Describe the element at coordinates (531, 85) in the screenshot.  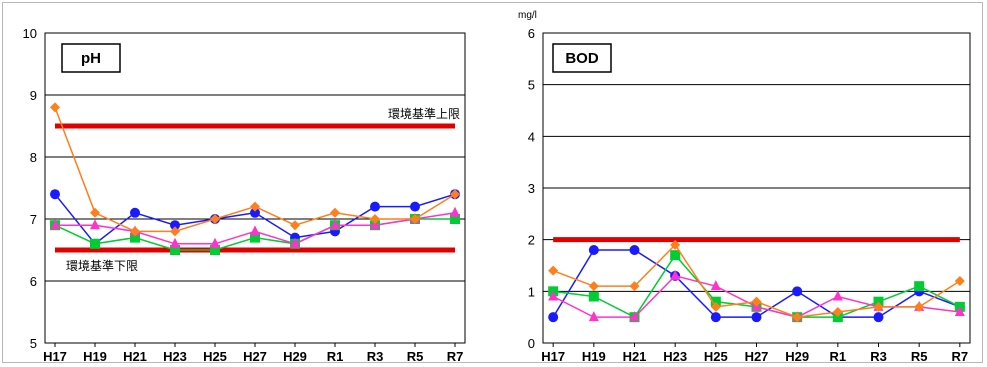
I see `bod-ytick-label: 5` at that location.